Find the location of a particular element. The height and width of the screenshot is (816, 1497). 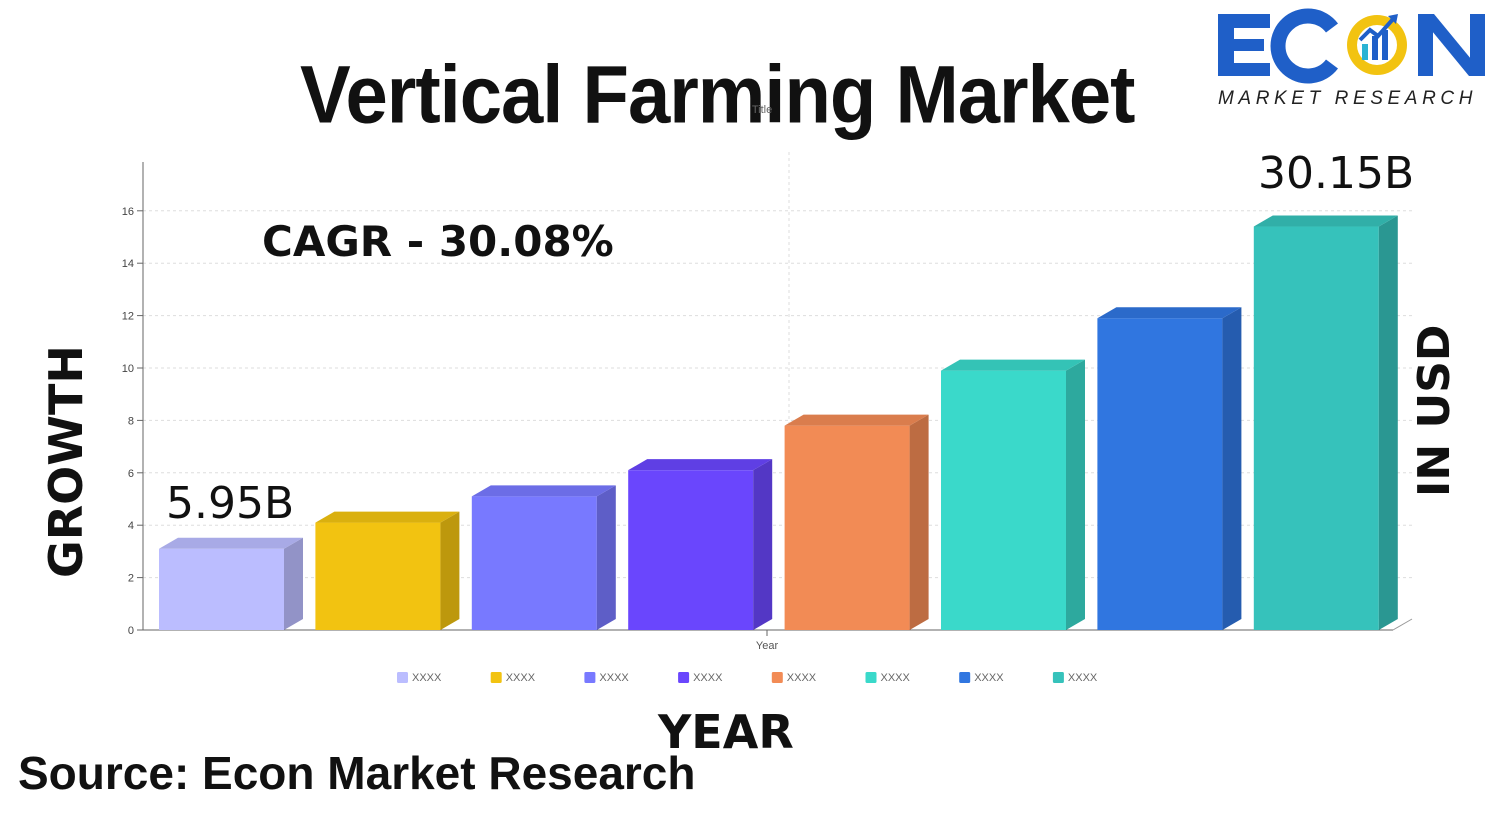

year-axis-label: YEAR is located at coordinates (725, 732).